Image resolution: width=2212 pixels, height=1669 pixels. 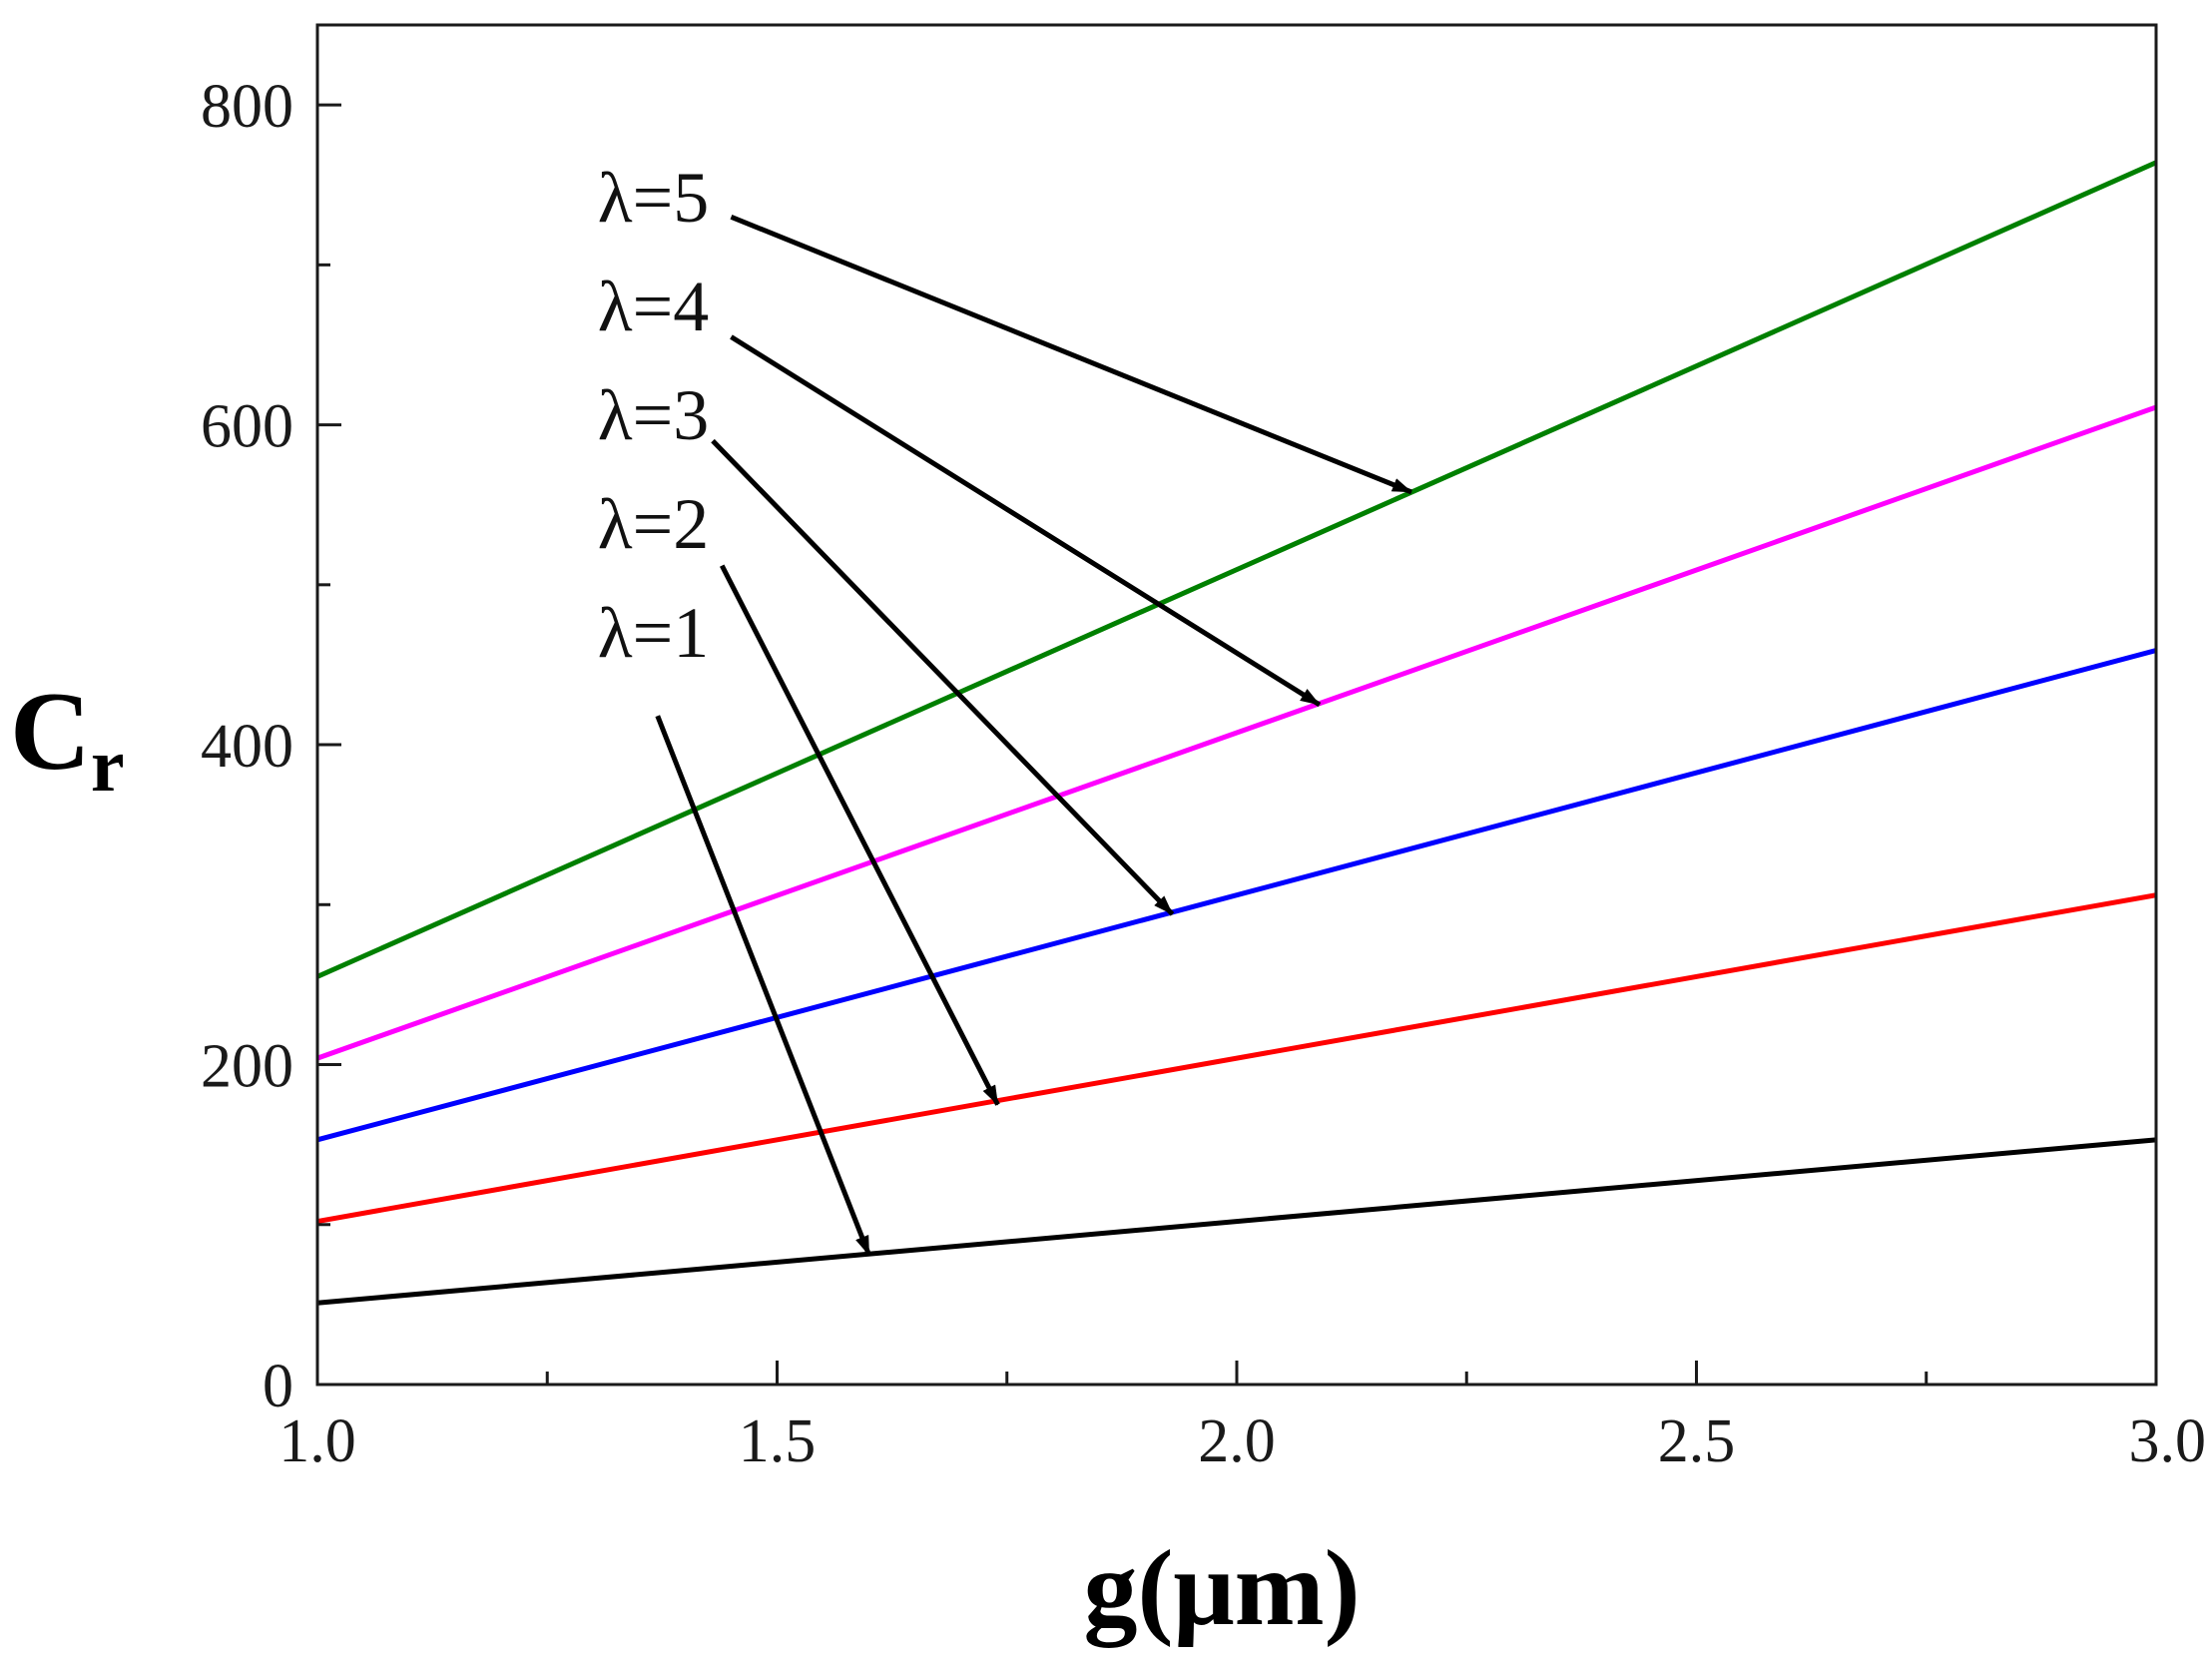 I want to click on y-tick-label: 0, so click(x=278, y=1386).